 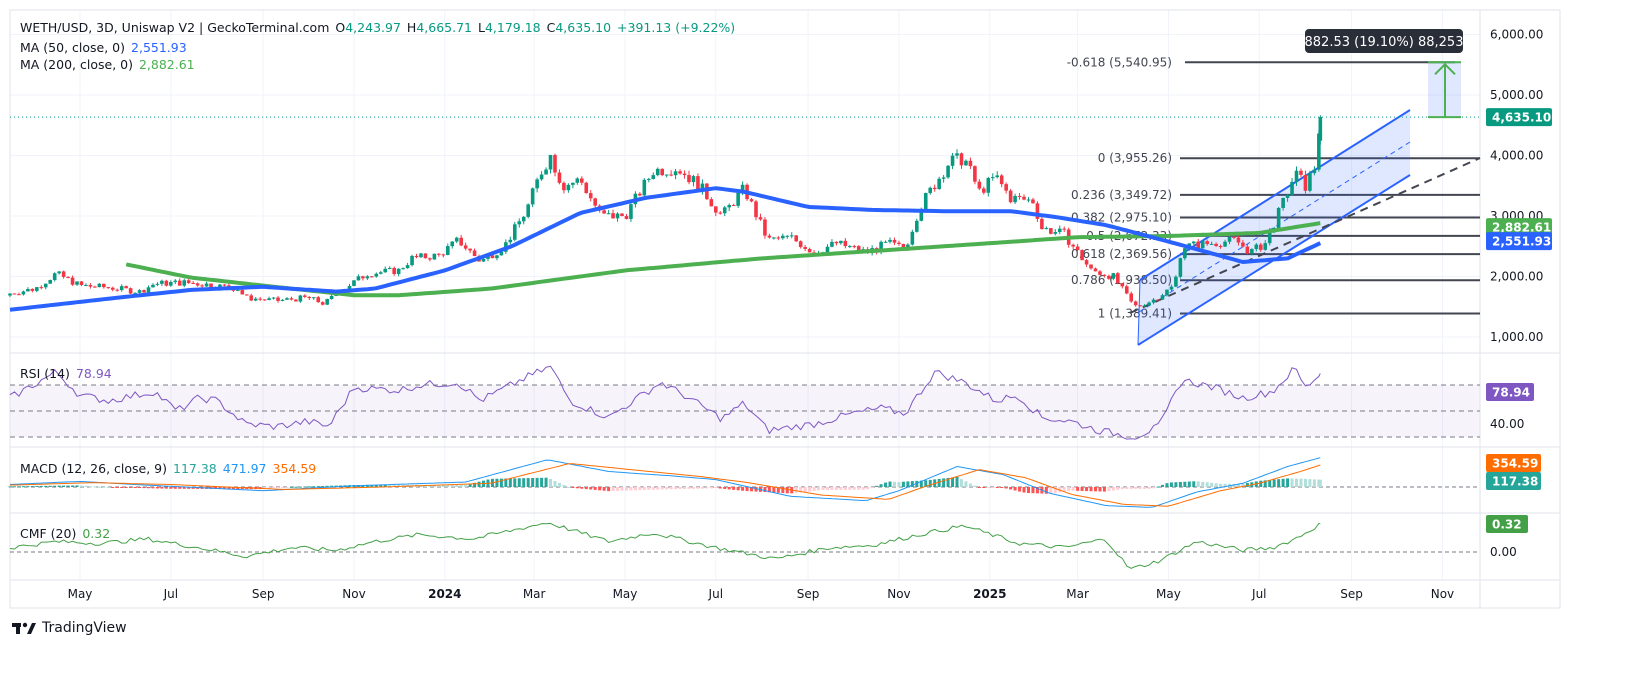 I want to click on ma200-legend: MA (200, close, 0) 2,882.61, so click(x=110, y=64).